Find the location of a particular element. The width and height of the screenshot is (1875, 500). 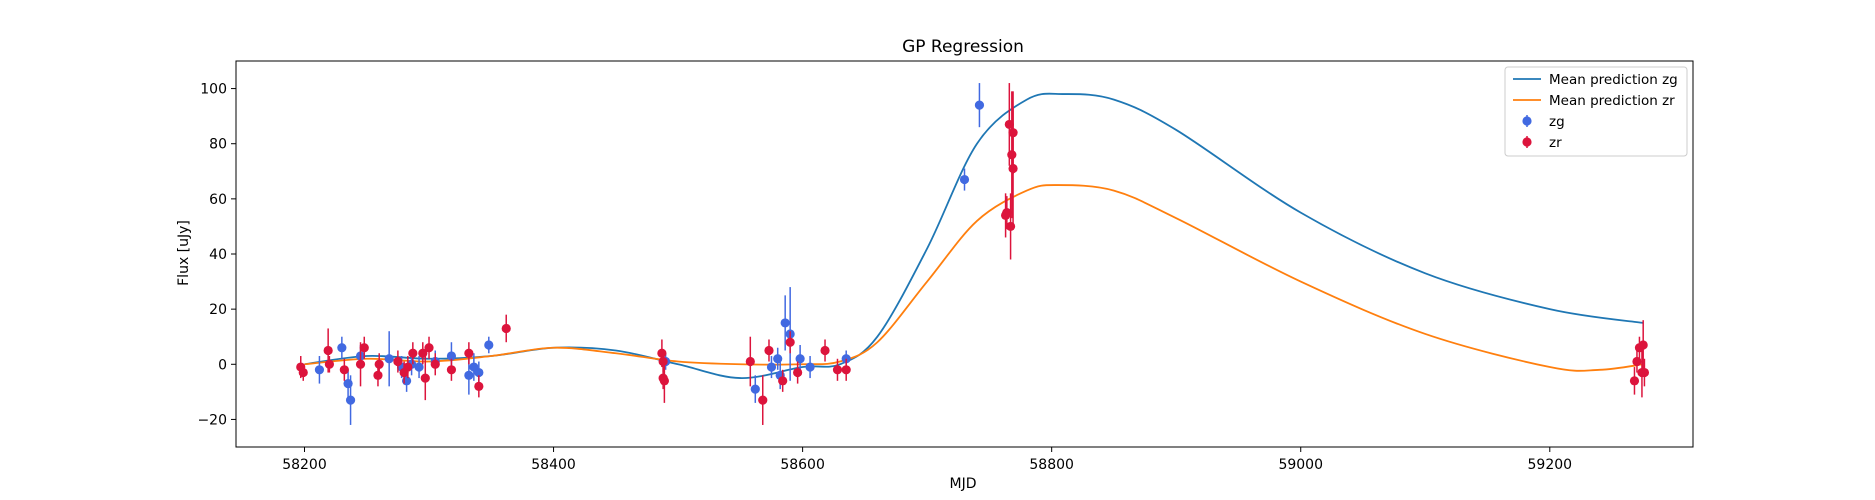

y-axis: −20 0 20 40 60 80 100 is located at coordinates (216, 255).